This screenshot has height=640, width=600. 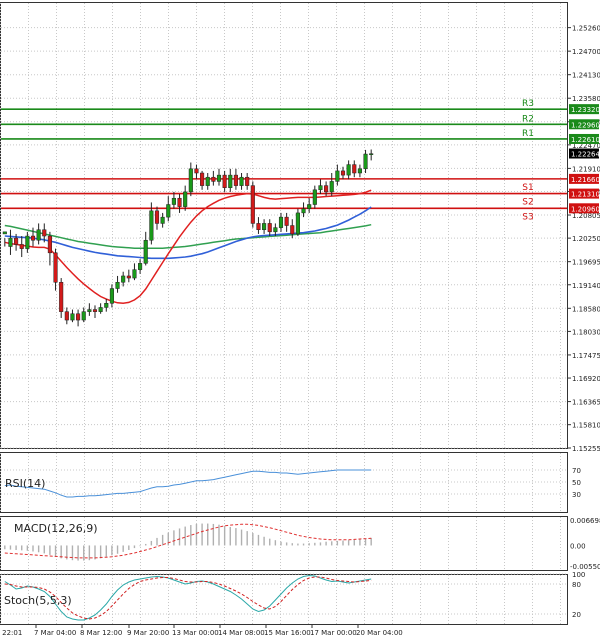 I want to click on level-price-label: 1.22960, so click(x=585, y=125).